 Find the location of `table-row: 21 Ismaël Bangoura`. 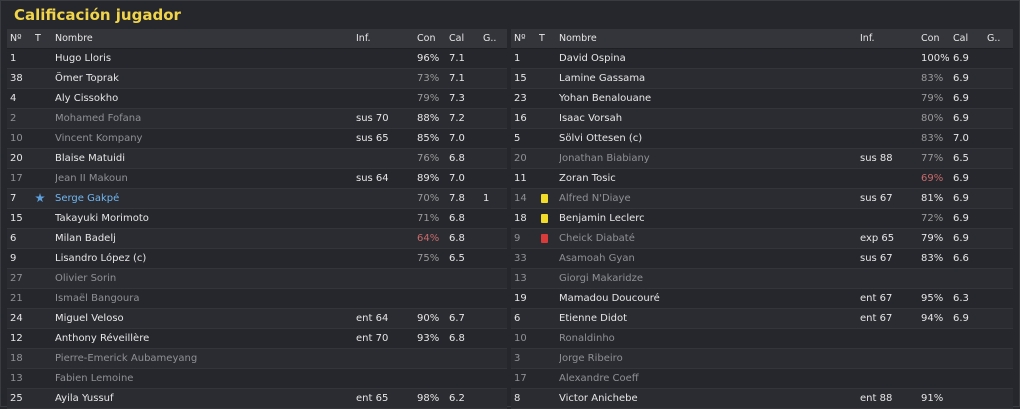

table-row: 21 Ismaël Bangoura is located at coordinates (257, 299).